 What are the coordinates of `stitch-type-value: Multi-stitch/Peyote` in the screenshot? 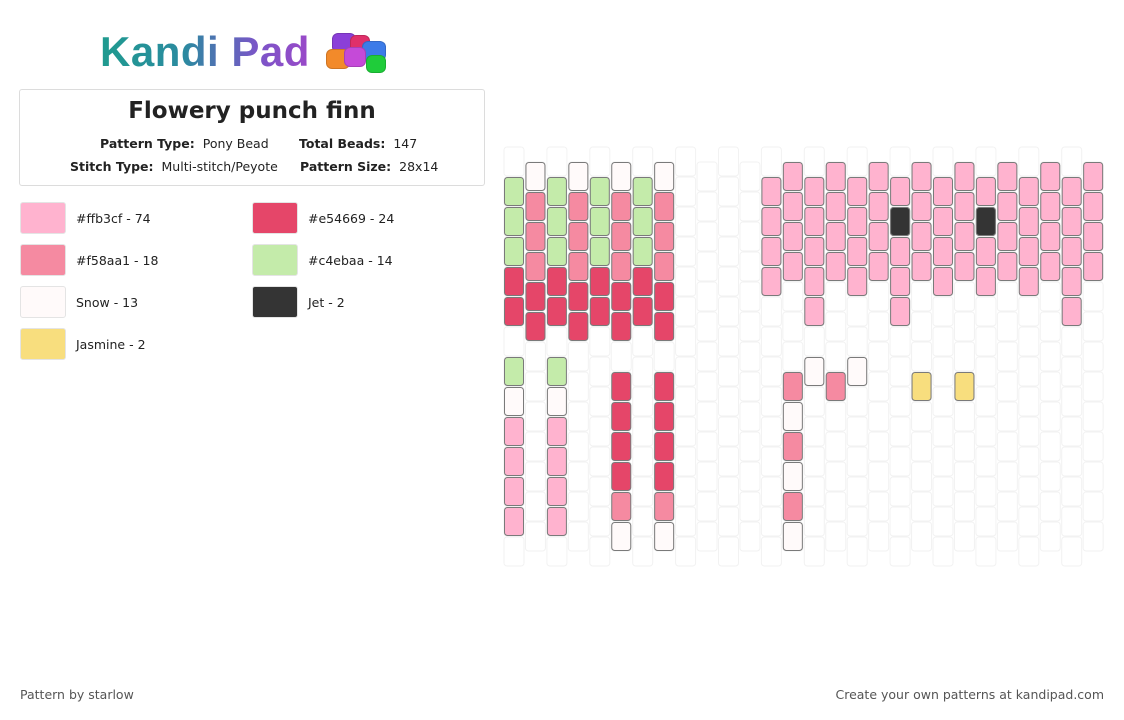 It's located at (219, 166).